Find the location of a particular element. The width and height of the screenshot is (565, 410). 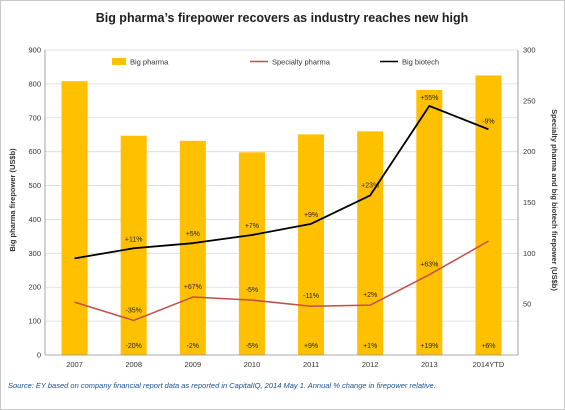

right-tick-label: 150 is located at coordinates (529, 202).